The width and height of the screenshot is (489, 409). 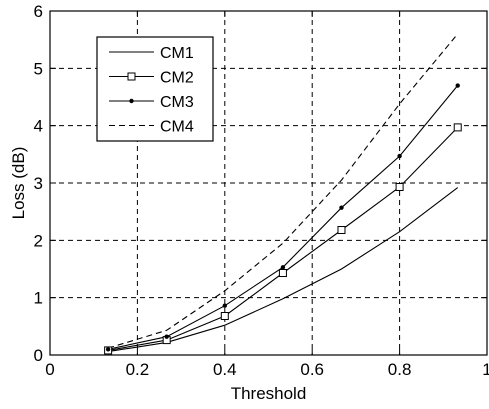 What do you see at coordinates (38, 68) in the screenshot?
I see `y-tick-label: 5` at bounding box center [38, 68].